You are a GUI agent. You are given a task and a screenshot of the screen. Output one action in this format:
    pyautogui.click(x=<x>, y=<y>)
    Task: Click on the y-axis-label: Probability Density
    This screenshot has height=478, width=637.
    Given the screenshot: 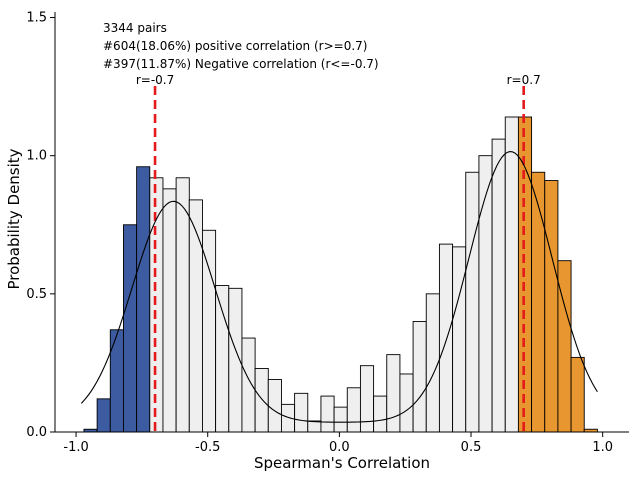 What is the action you would take?
    pyautogui.click(x=14, y=218)
    